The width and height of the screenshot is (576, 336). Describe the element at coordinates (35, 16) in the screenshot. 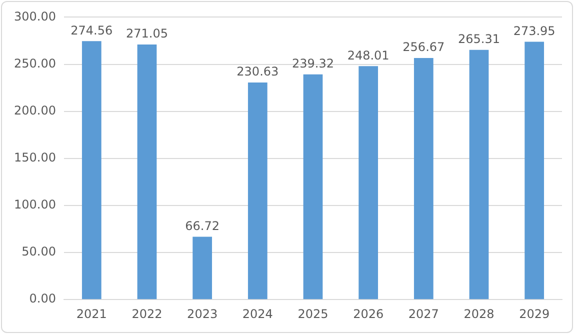

I see `y-tick-label: 300.00` at that location.